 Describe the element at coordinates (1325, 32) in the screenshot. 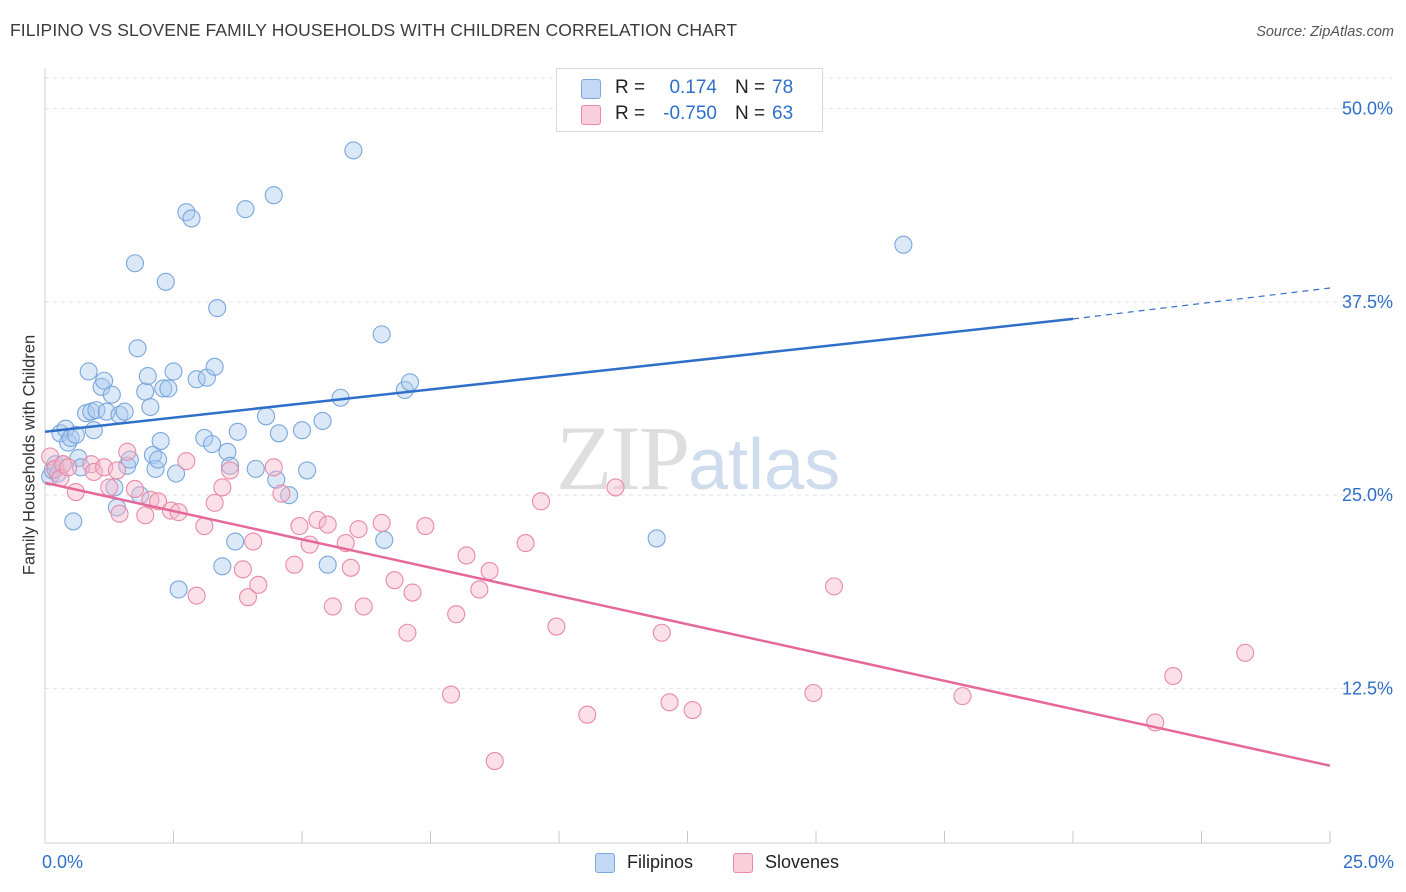

I see `source-label: Source: ZipAtlas.com` at that location.